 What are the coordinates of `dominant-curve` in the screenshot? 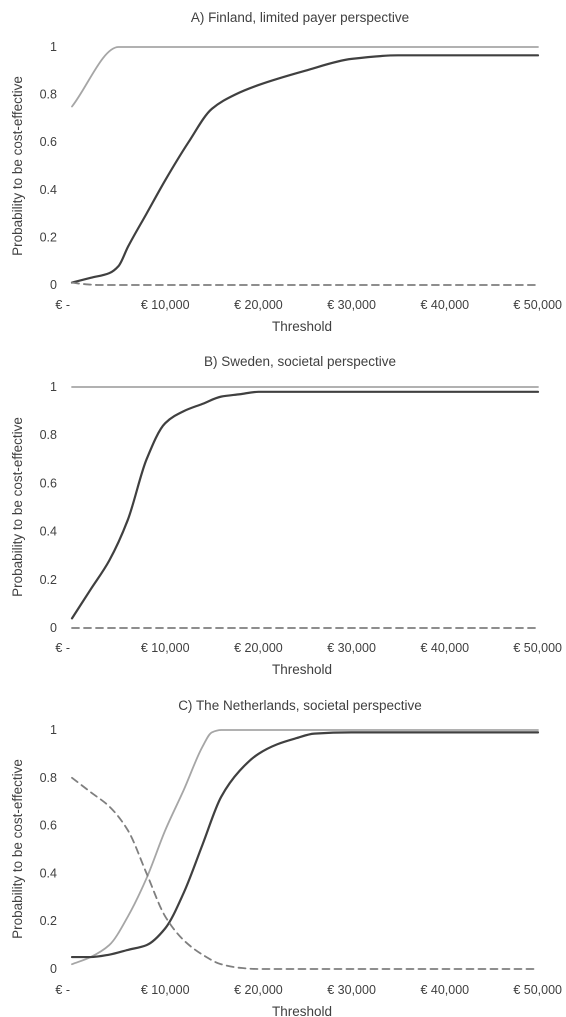 It's located at (305, 77).